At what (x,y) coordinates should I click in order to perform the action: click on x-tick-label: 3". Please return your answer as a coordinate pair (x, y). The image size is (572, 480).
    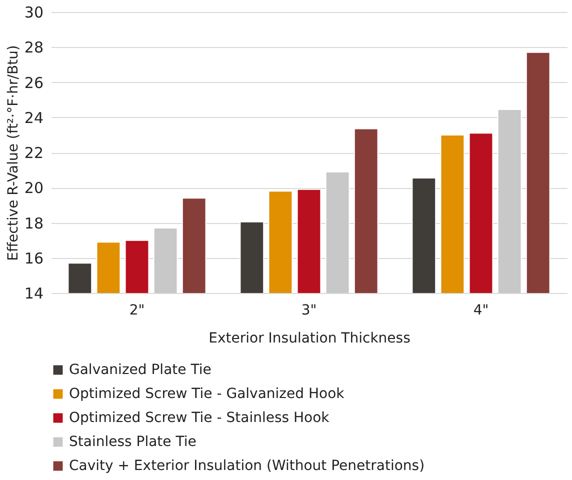
    Looking at the image, I should click on (309, 310).